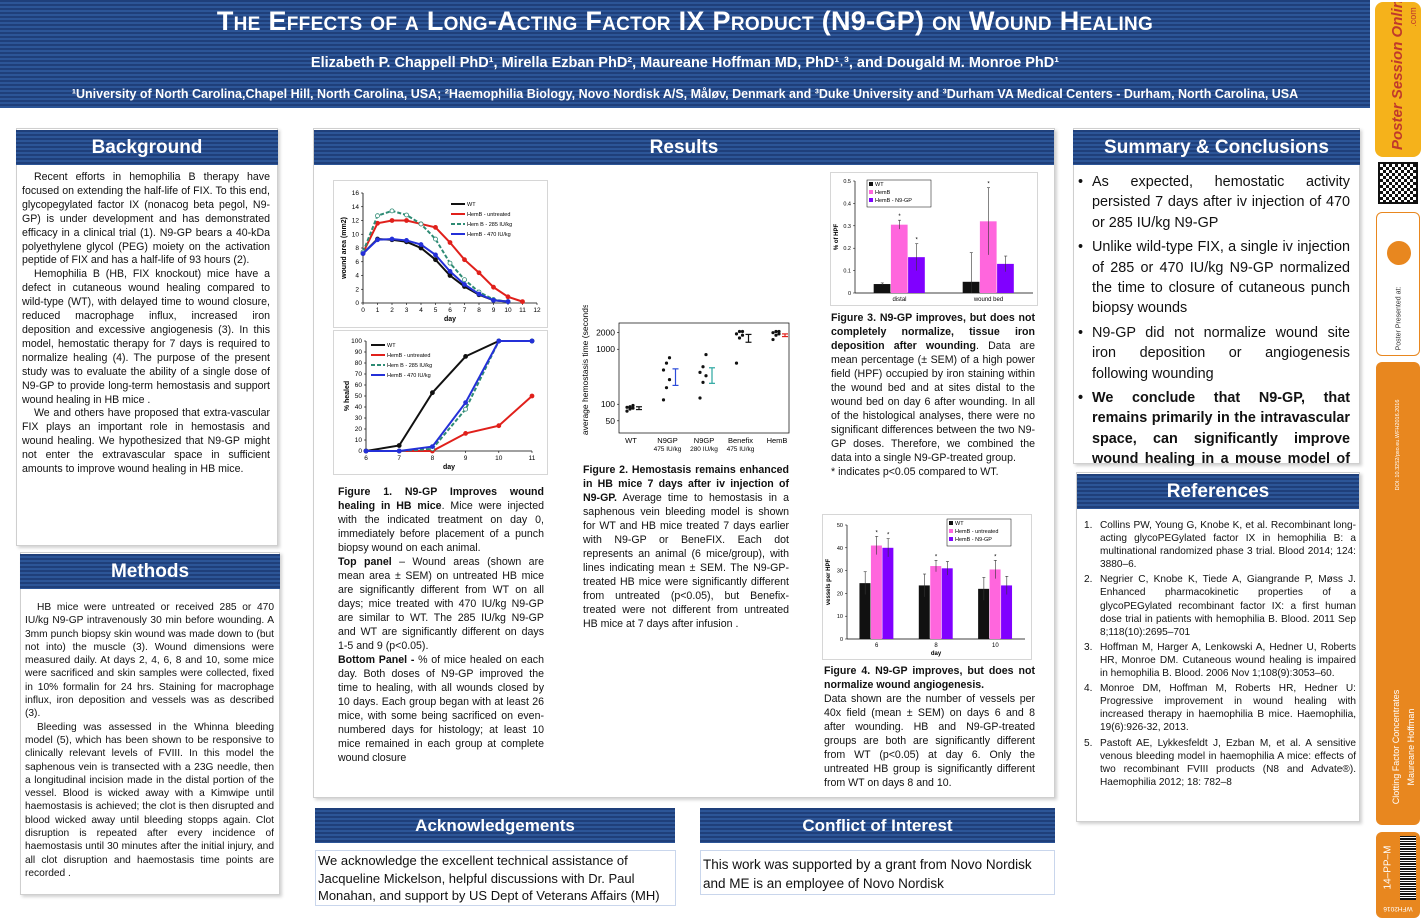 The width and height of the screenshot is (1424, 921). What do you see at coordinates (359, 363) in the screenshot?
I see `y-tick-label: 80` at bounding box center [359, 363].